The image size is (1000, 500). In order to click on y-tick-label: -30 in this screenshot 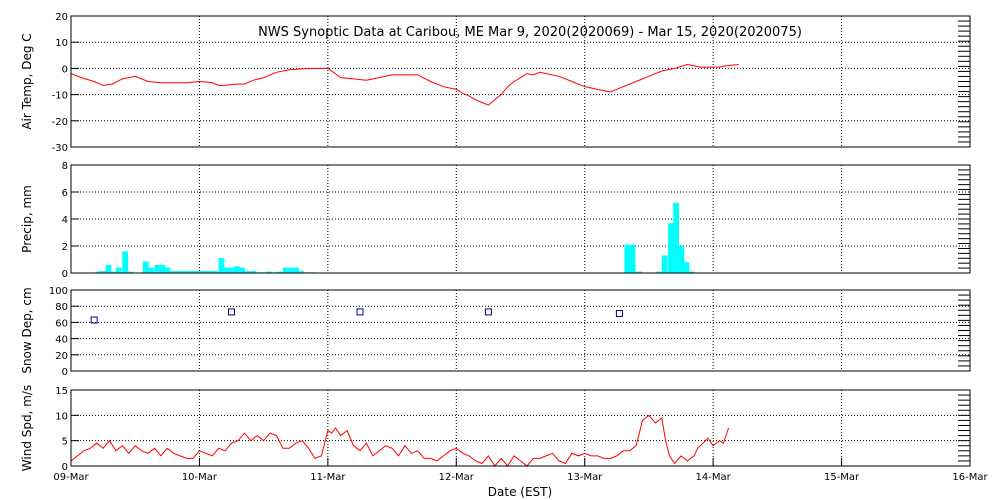, I will do `click(60, 148)`.